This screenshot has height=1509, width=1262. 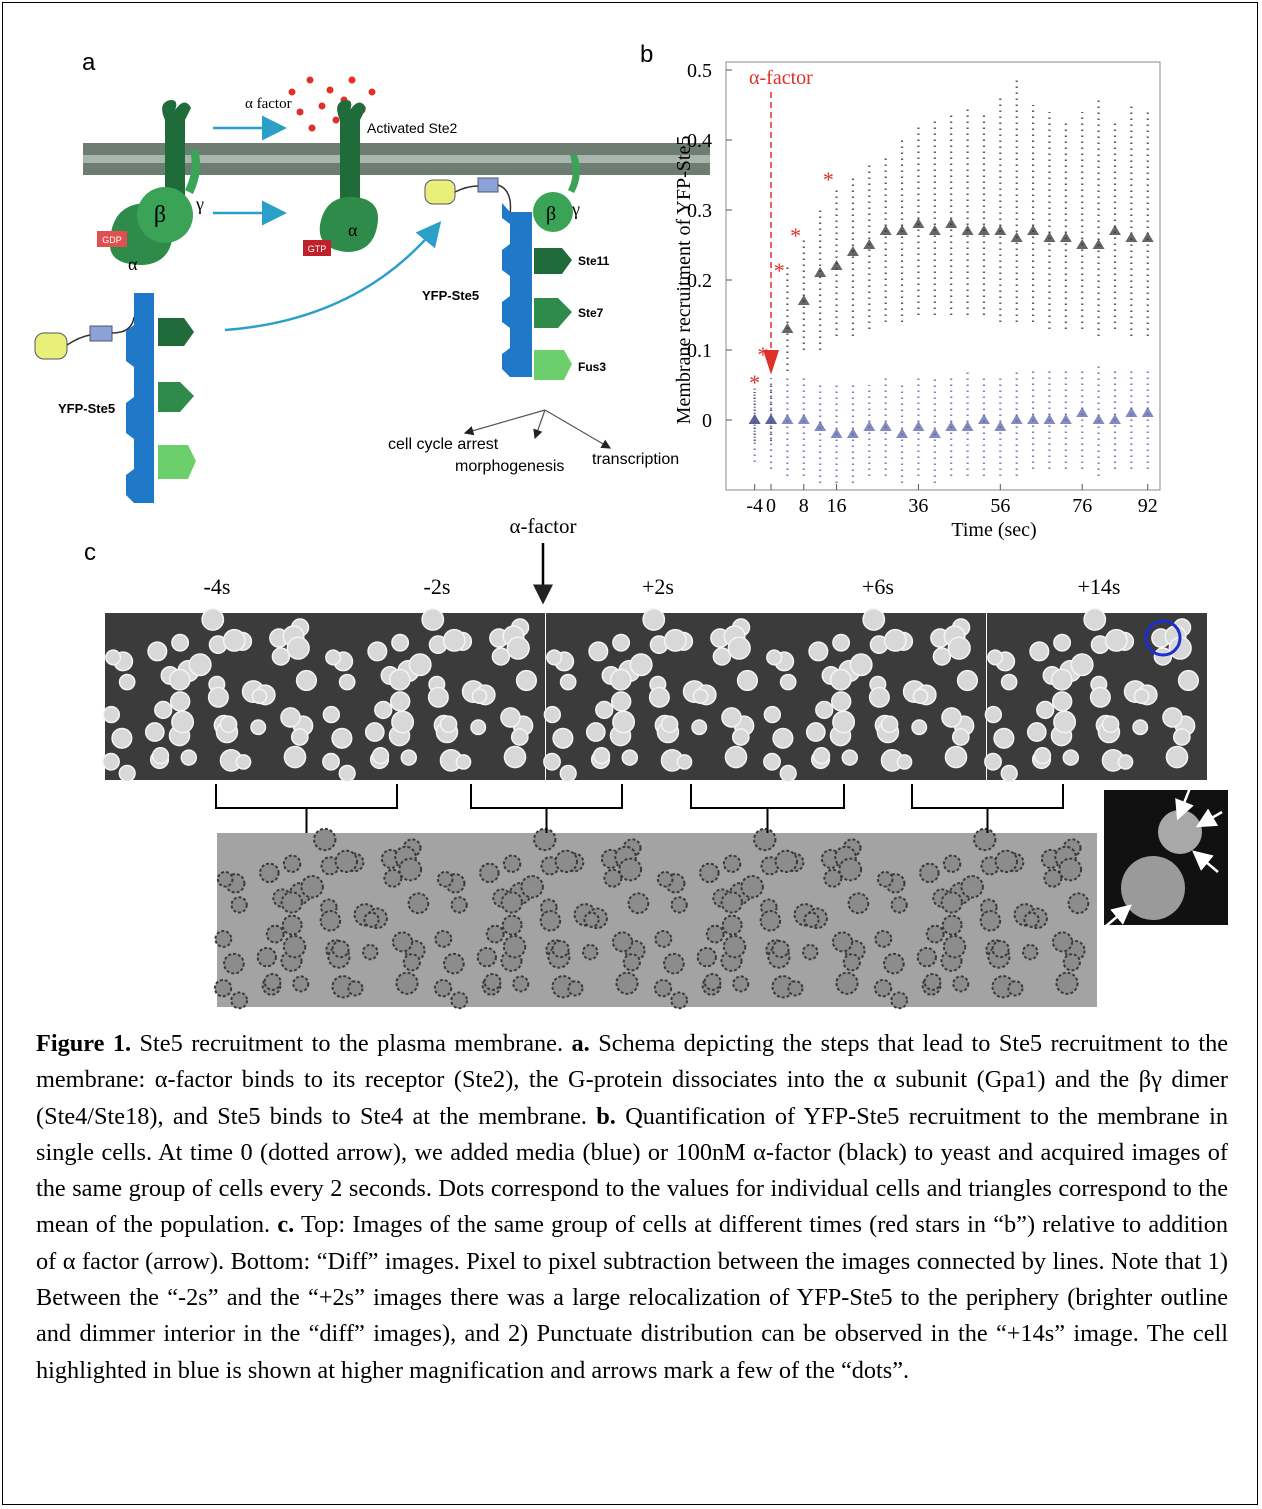 I want to click on ste11, so click(x=553, y=261).